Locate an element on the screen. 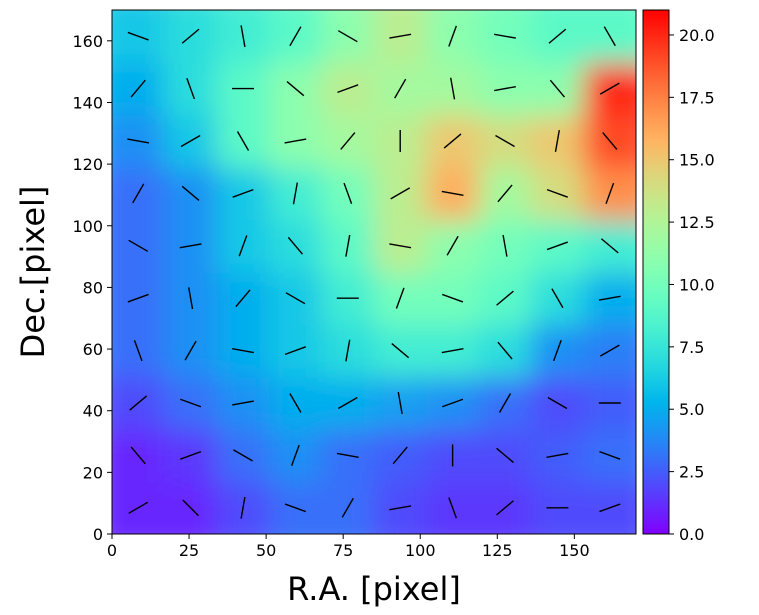  colorbar-tick-label: 15.0 is located at coordinates (697, 160).